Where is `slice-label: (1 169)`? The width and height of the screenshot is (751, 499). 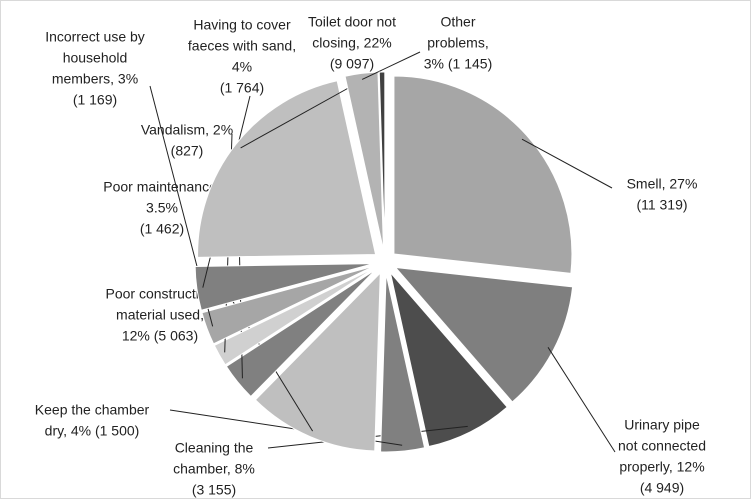
slice-label: (1 169) is located at coordinates (95, 100).